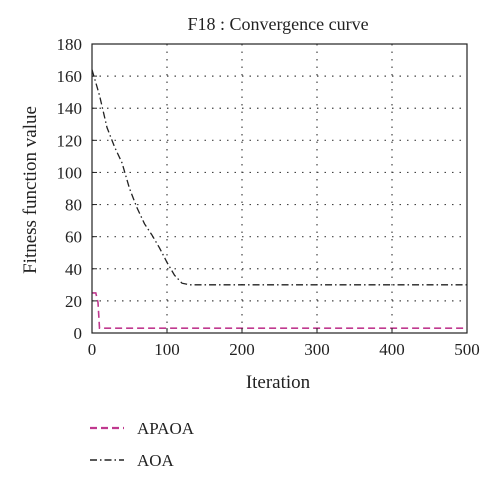  Describe the element at coordinates (73, 301) in the screenshot. I see `y-tick-label: 20` at that location.